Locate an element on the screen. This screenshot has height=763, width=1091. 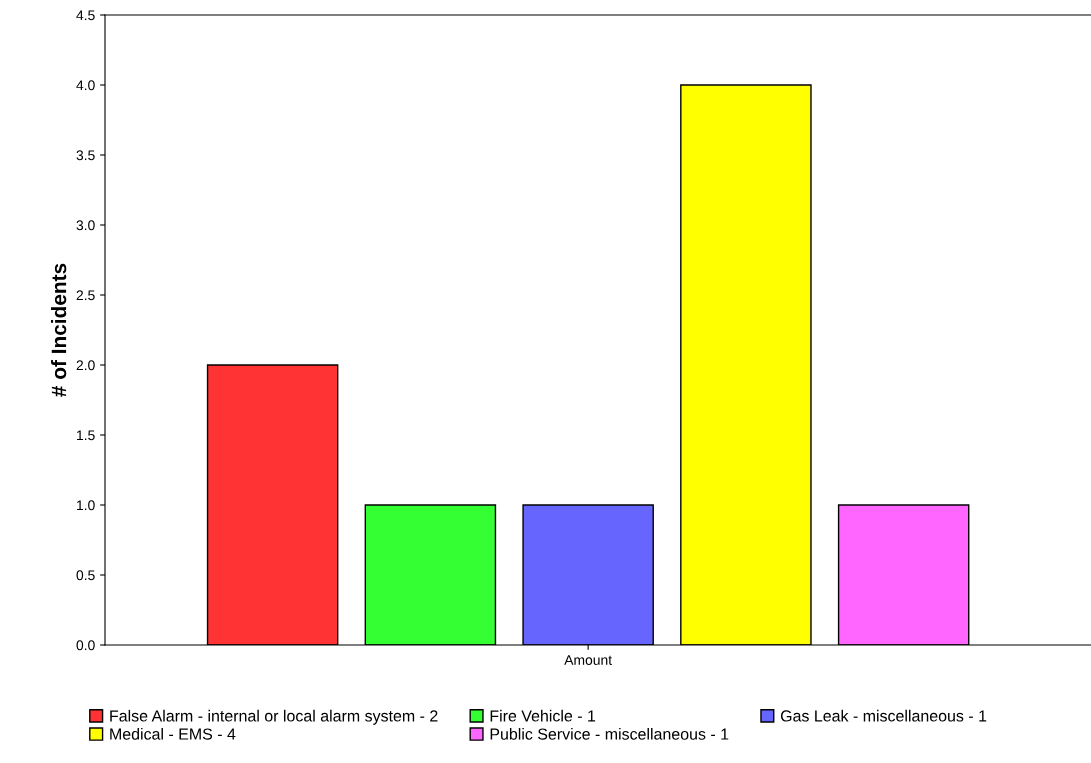
y-tick-label: 3.0 is located at coordinates (85, 225).